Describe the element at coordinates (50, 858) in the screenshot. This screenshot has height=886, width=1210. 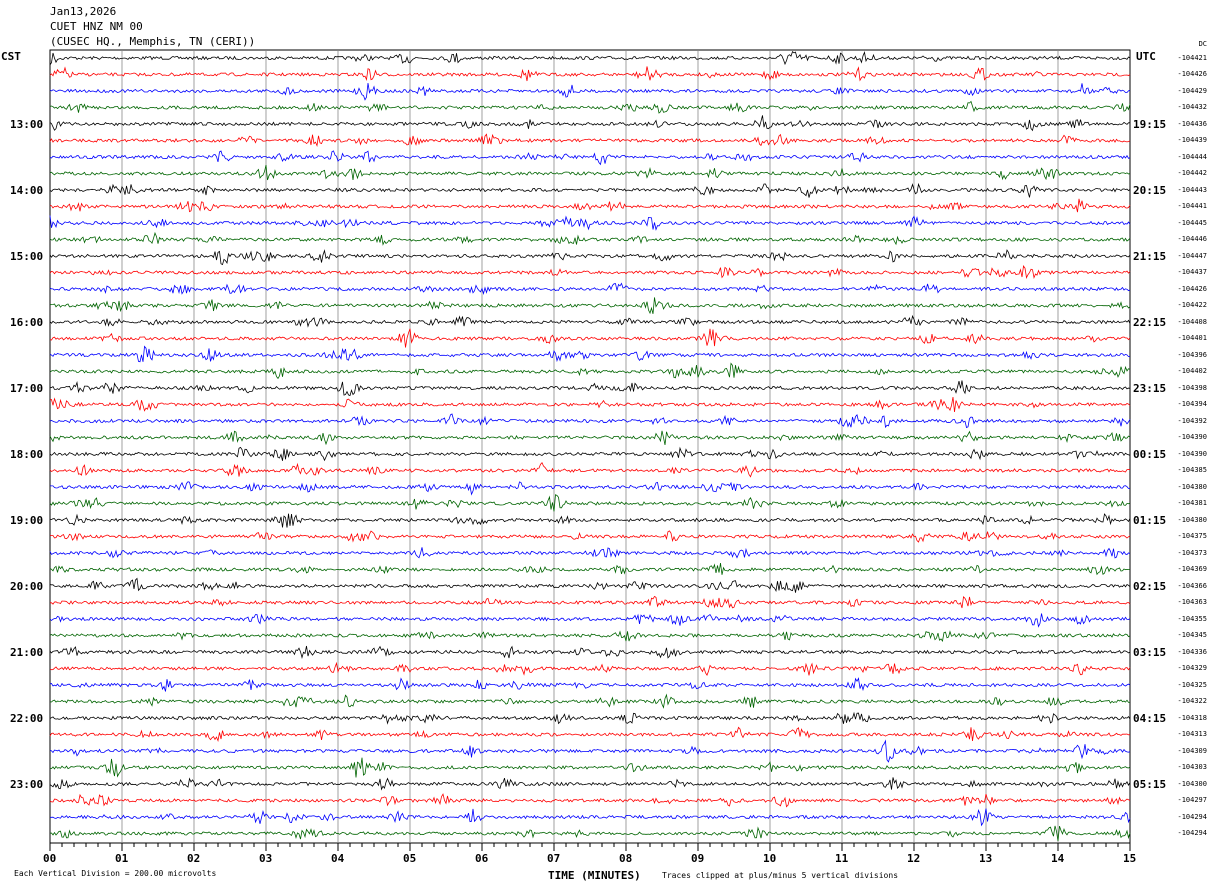
I see `x-tick-label: 00` at that location.